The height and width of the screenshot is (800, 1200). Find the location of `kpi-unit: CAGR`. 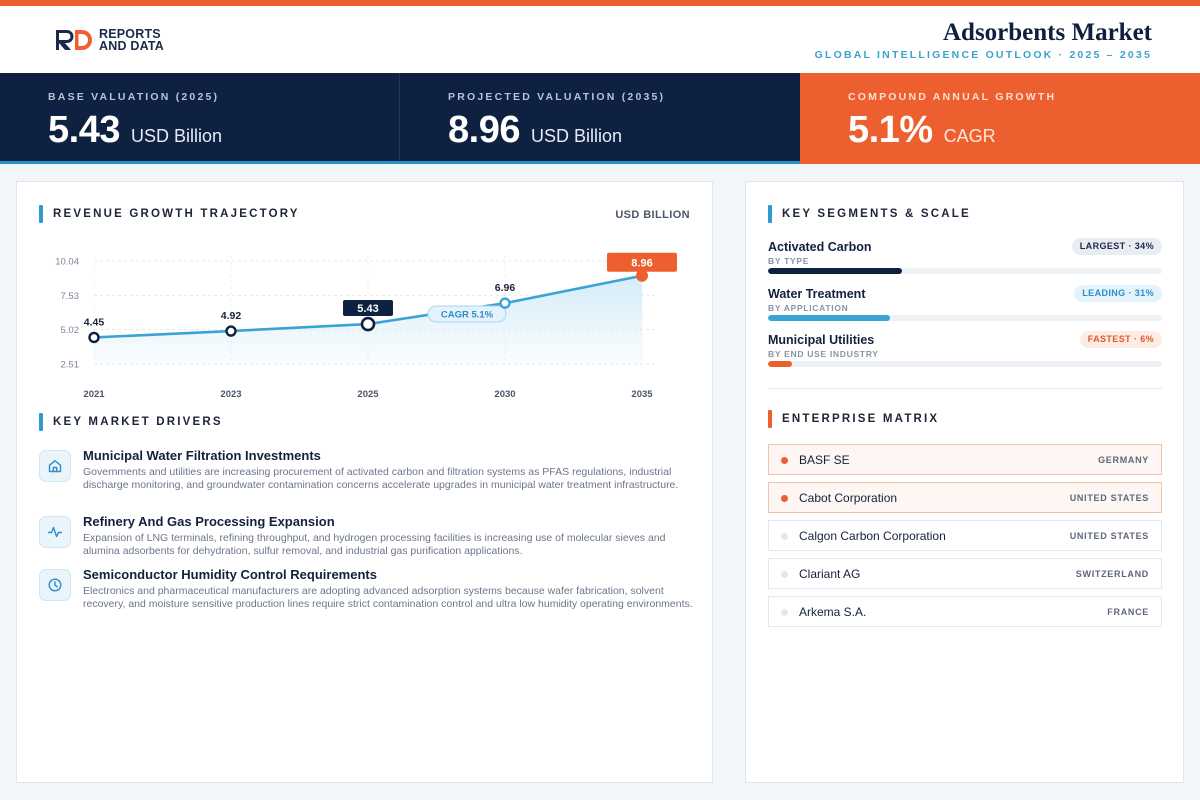

kpi-unit: CAGR is located at coordinates (969, 136).